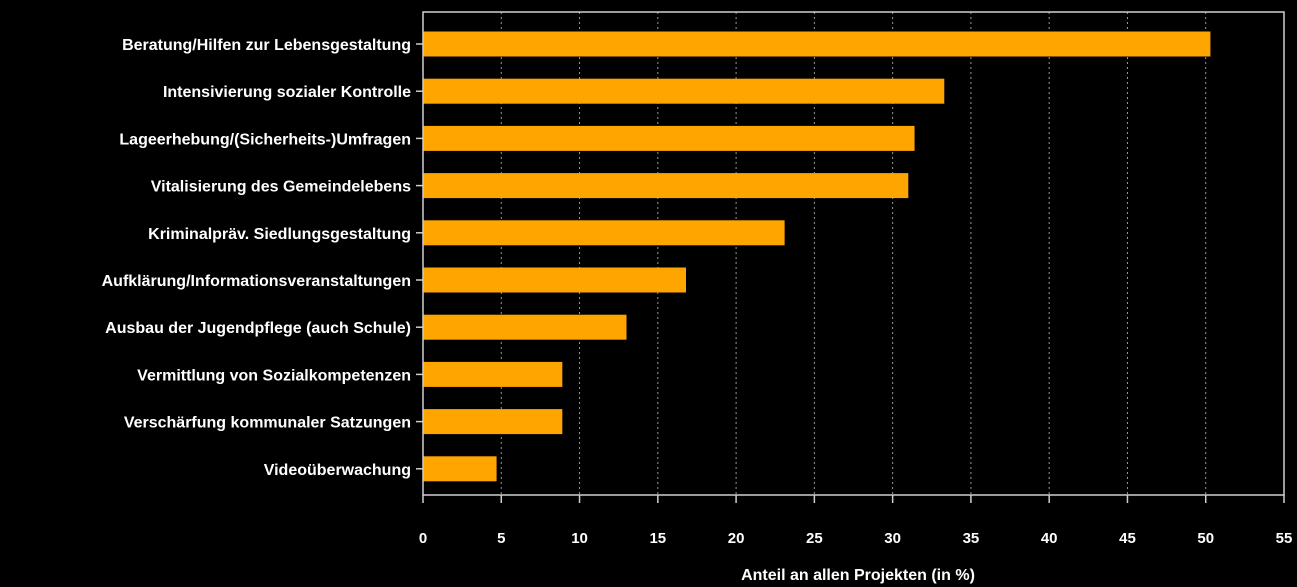  Describe the element at coordinates (279, 234) in the screenshot. I see `category-label-5: Kriminalpräv. Siedlungsgestaltung` at that location.